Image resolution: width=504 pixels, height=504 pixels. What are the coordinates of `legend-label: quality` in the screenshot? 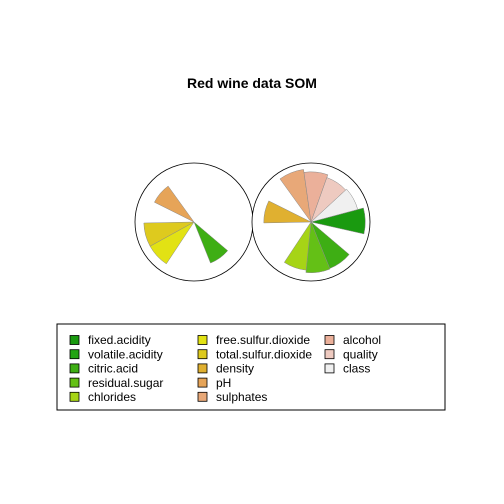 It's located at (360, 354).